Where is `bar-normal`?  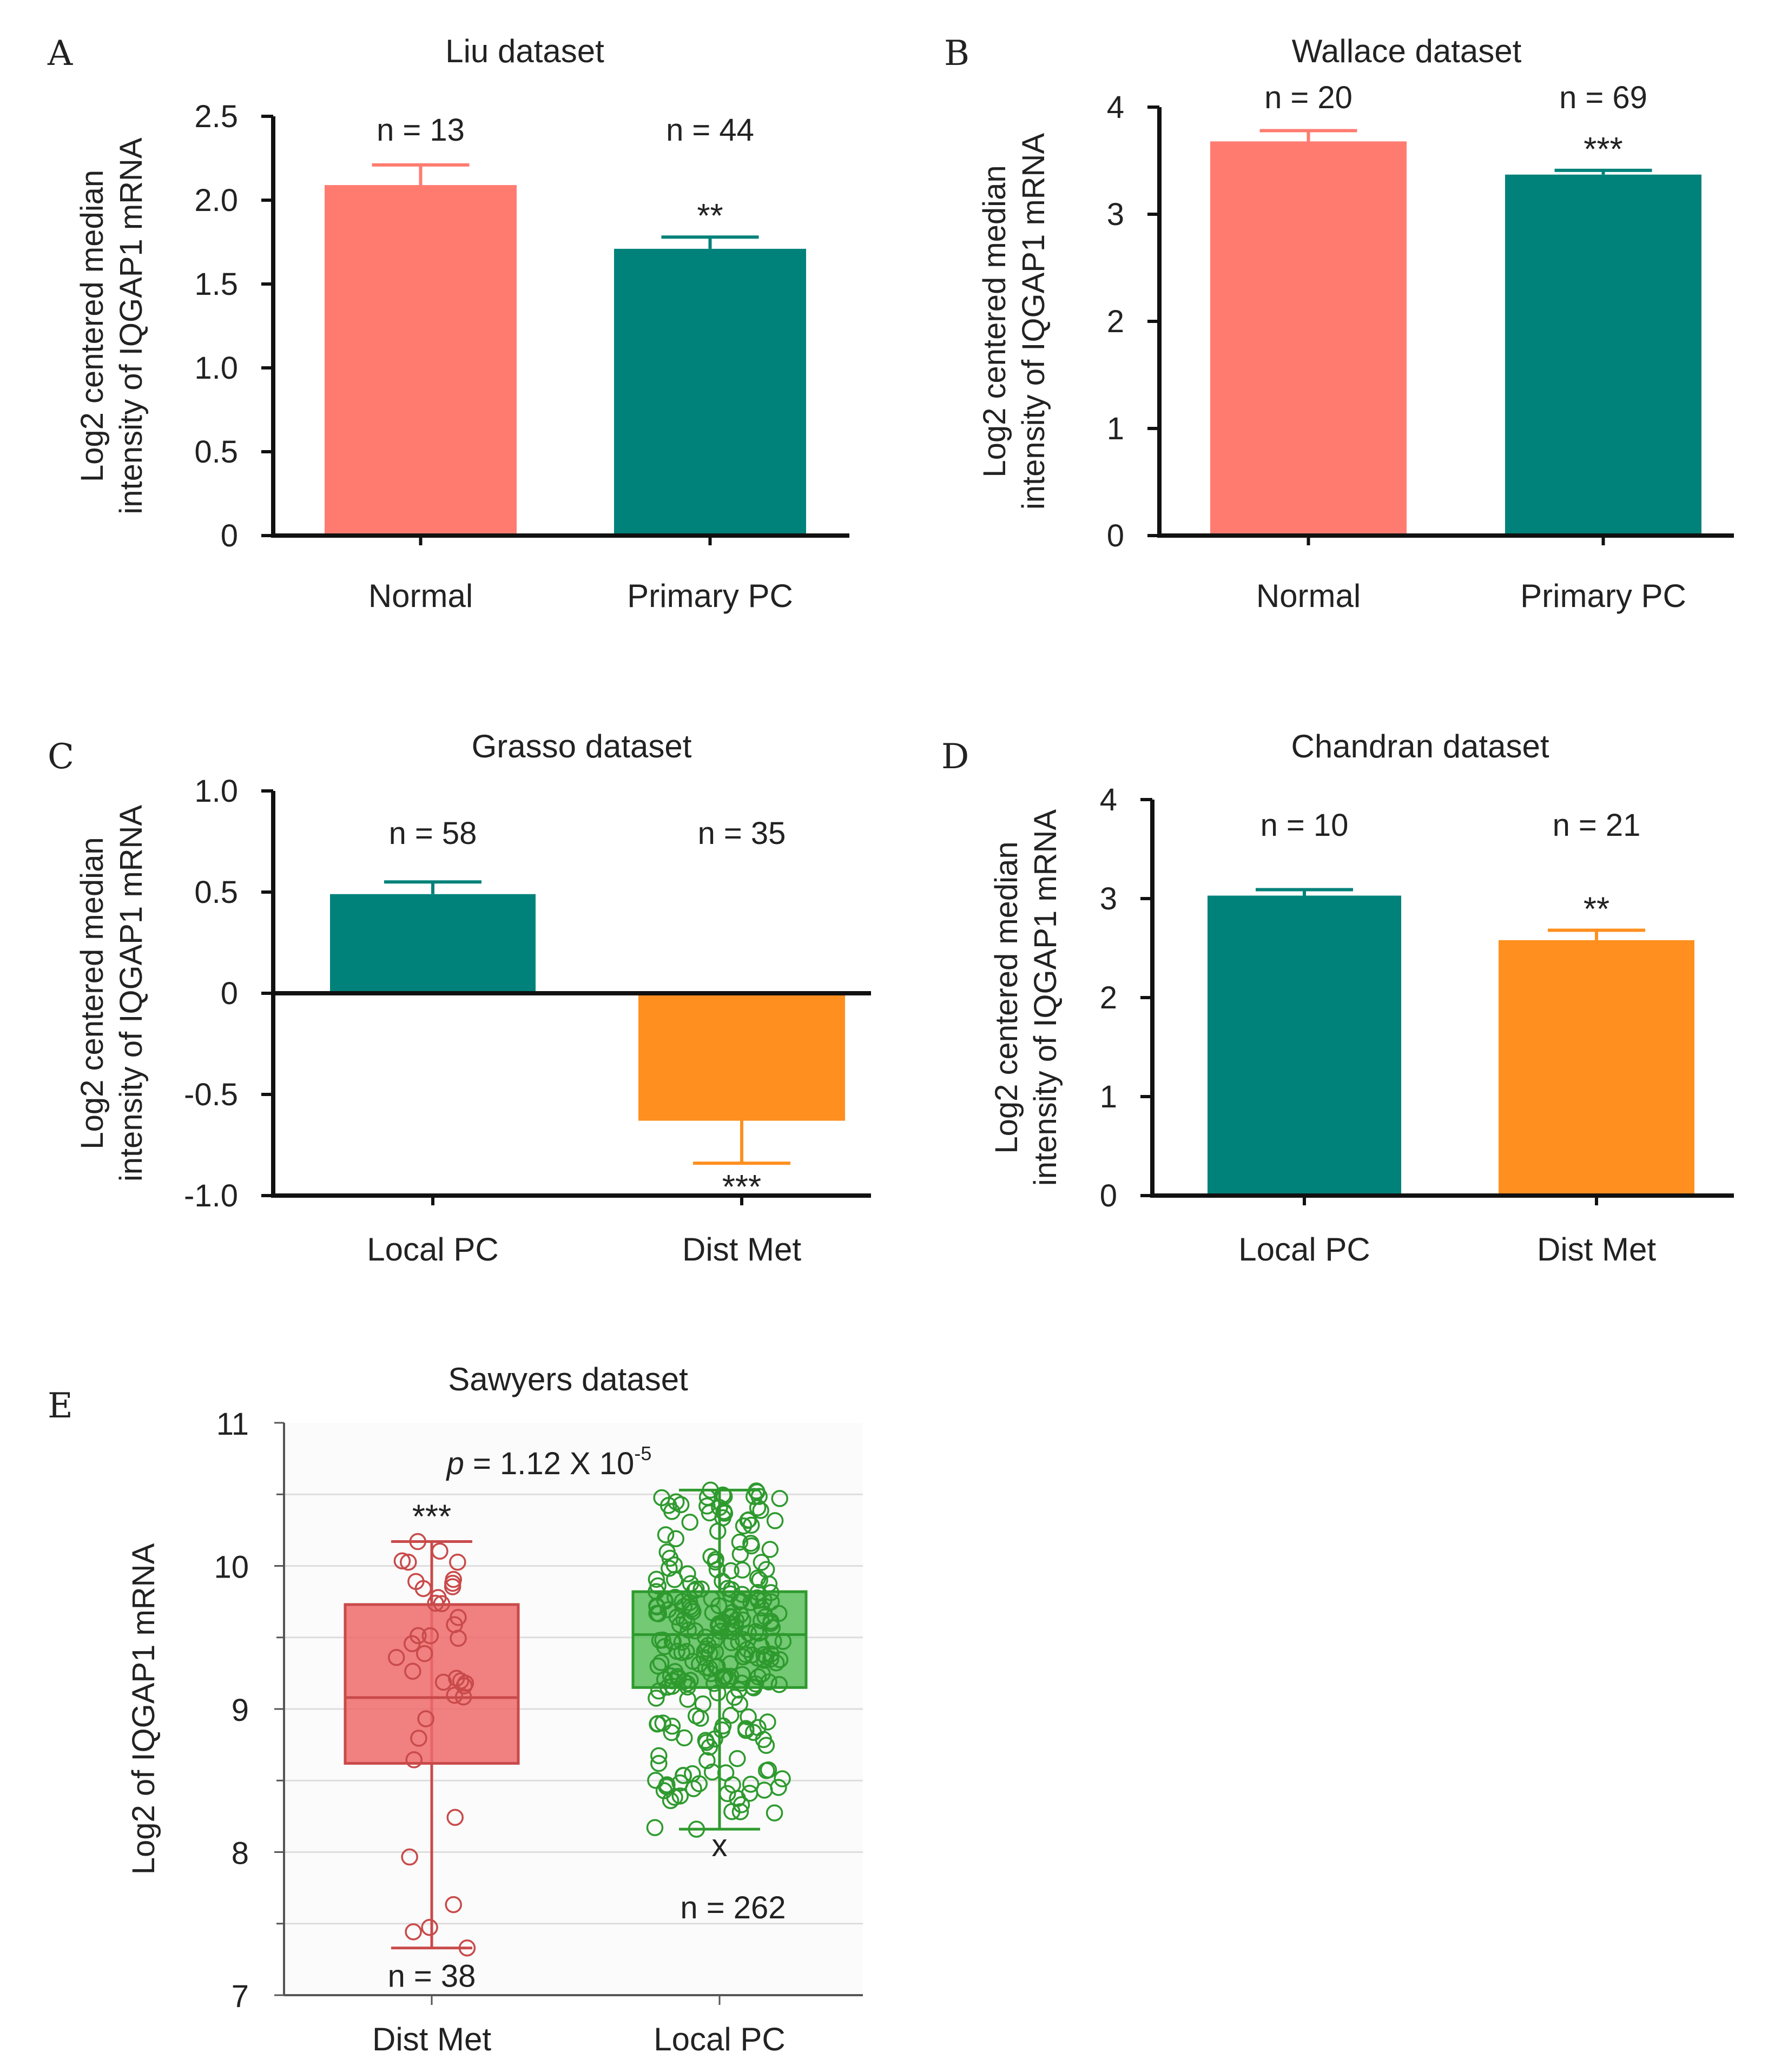
bar-normal is located at coordinates (421, 360).